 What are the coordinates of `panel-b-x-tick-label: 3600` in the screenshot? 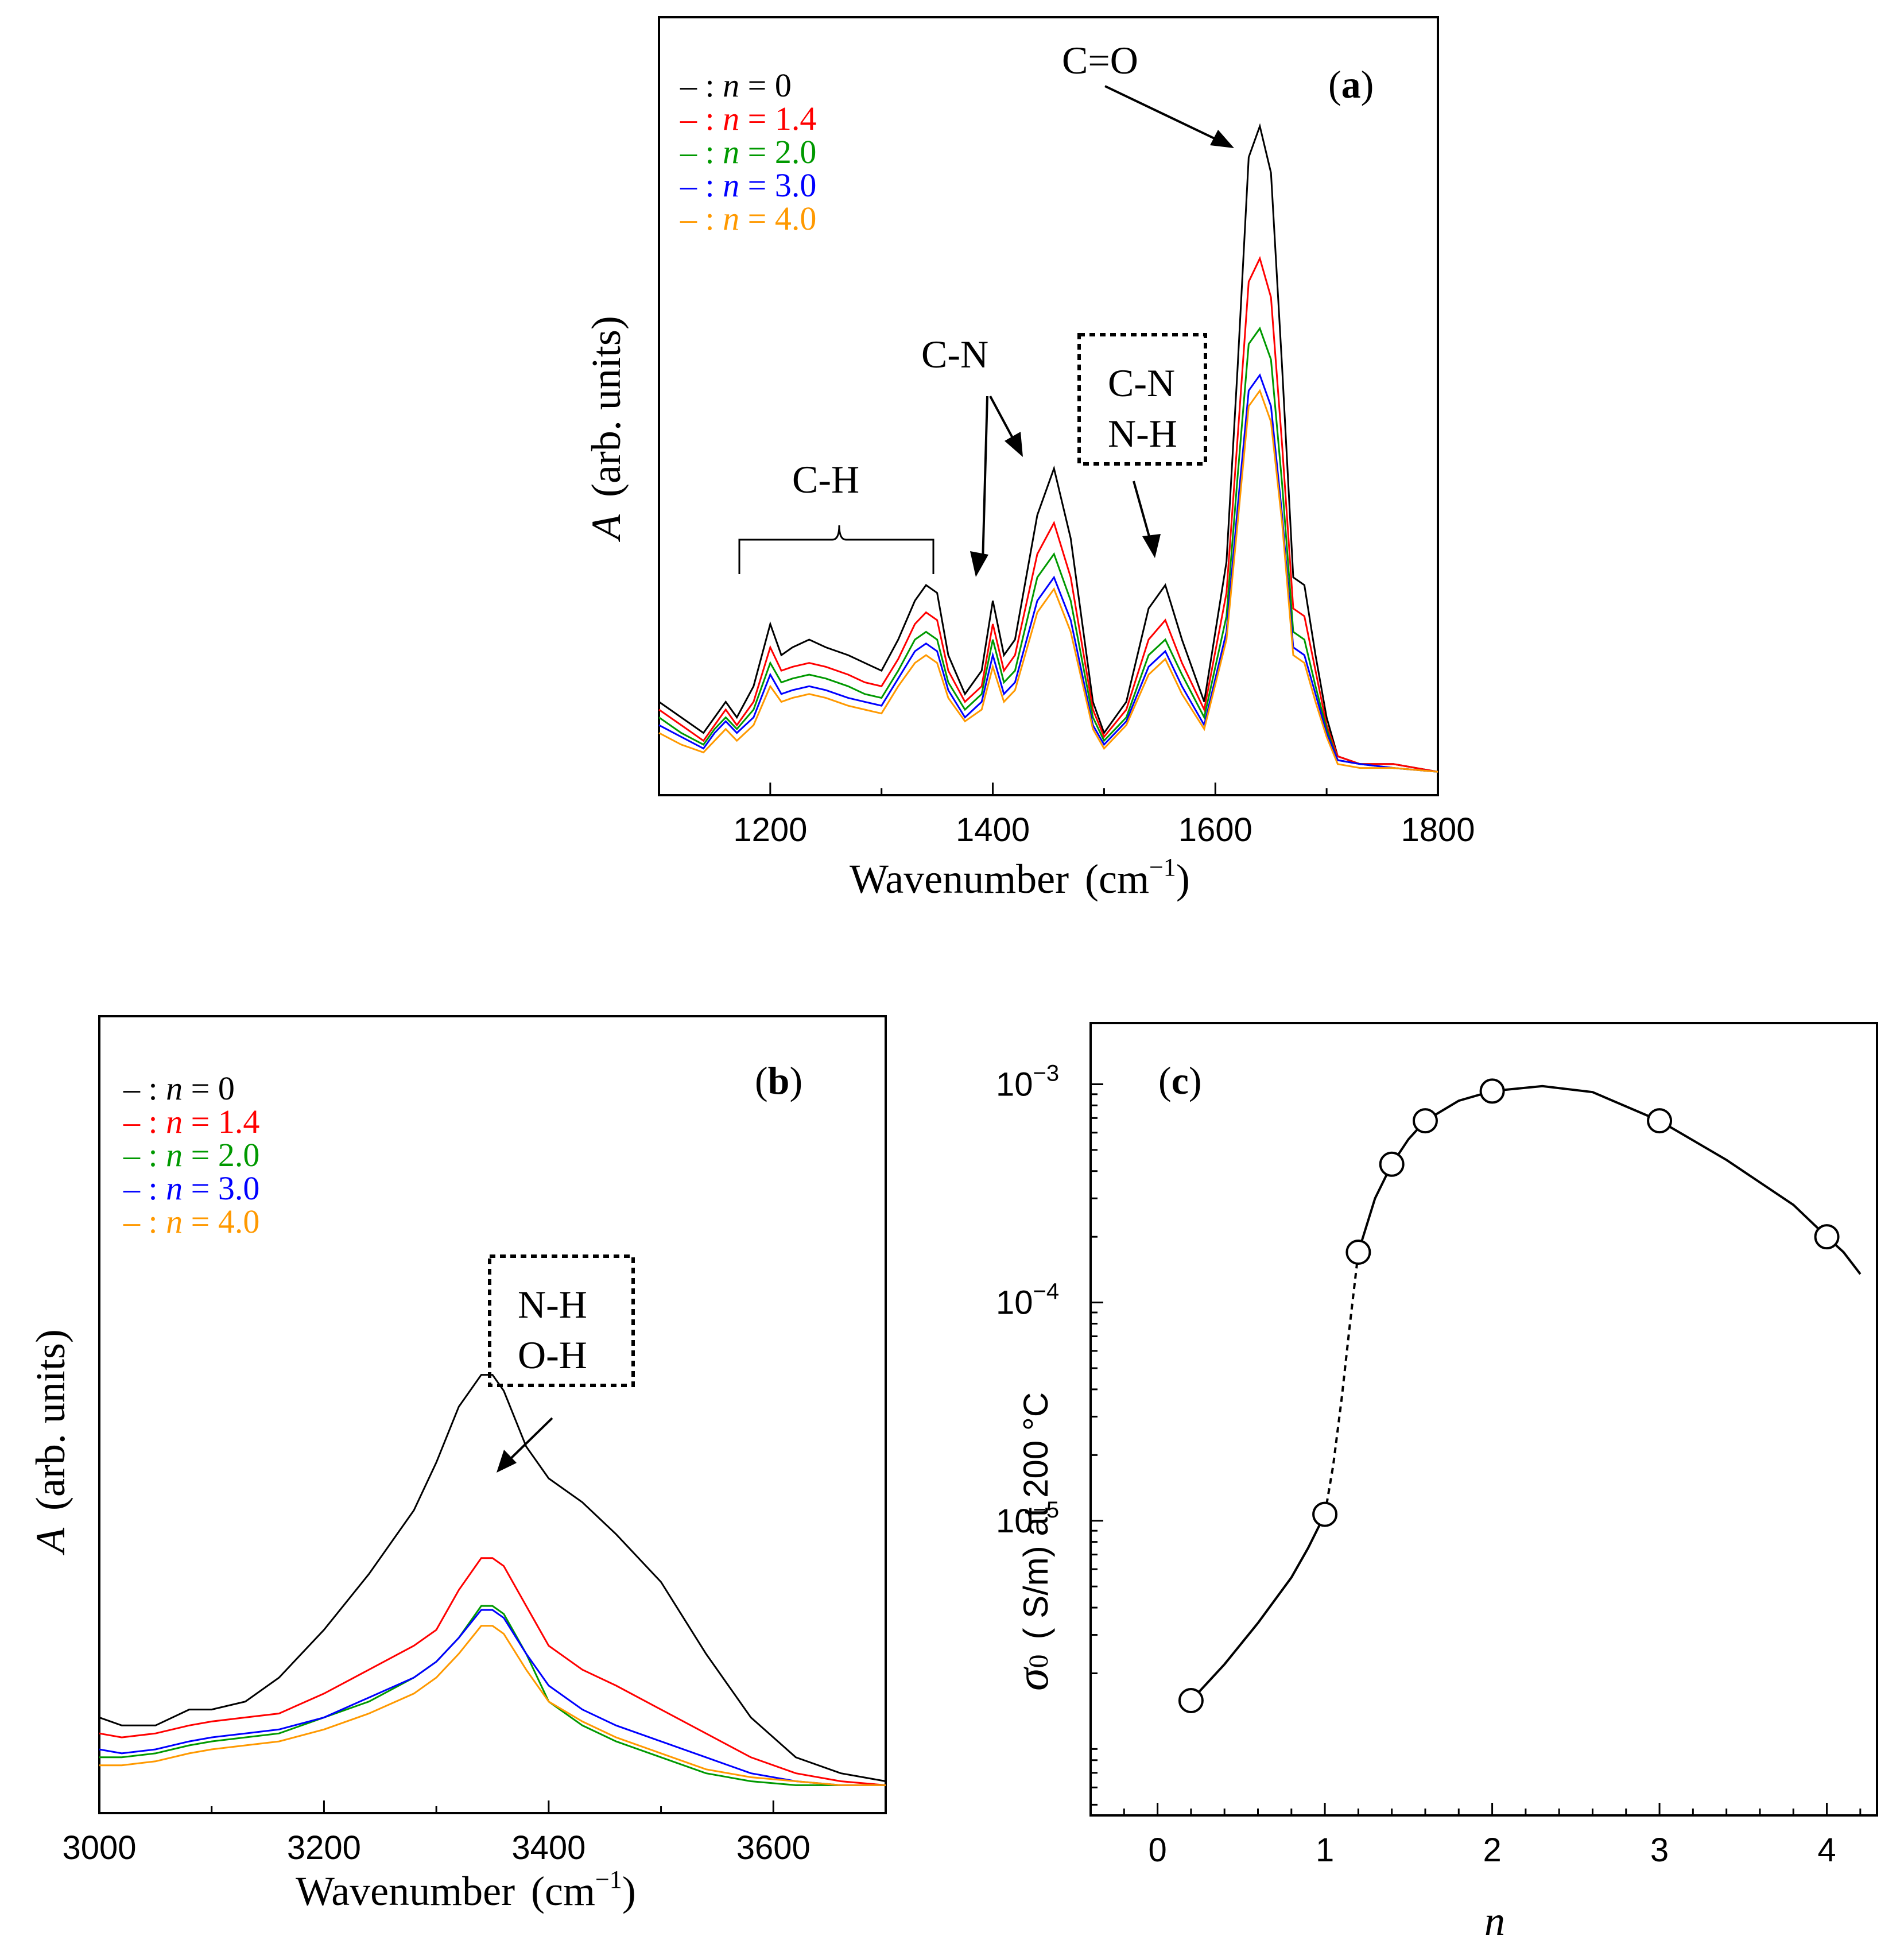 It's located at (773, 1848).